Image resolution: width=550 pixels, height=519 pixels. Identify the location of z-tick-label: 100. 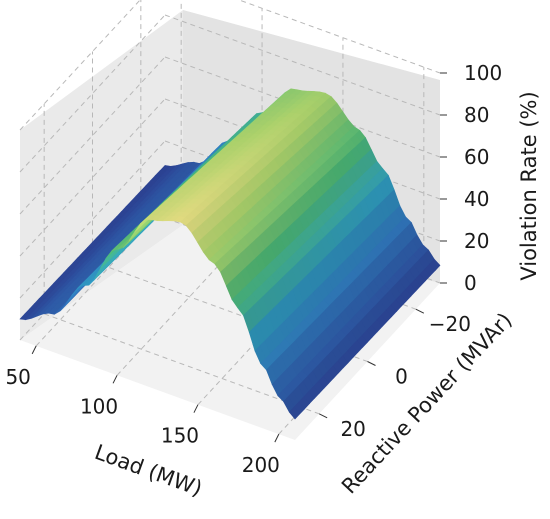
(483, 73).